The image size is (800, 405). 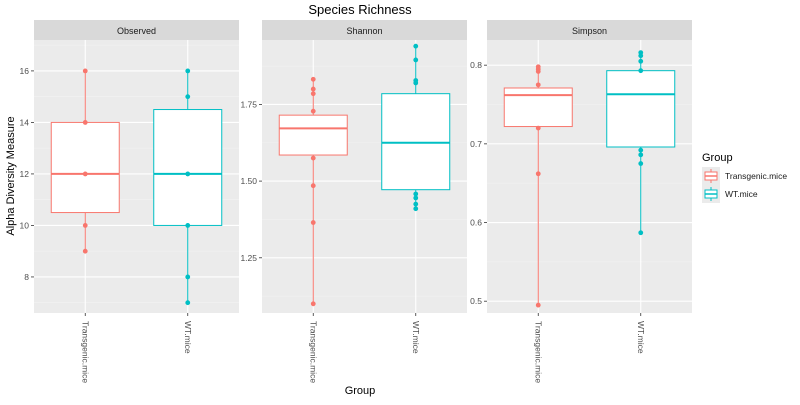 I want to click on y-tick-label: 12, so click(x=25, y=174).